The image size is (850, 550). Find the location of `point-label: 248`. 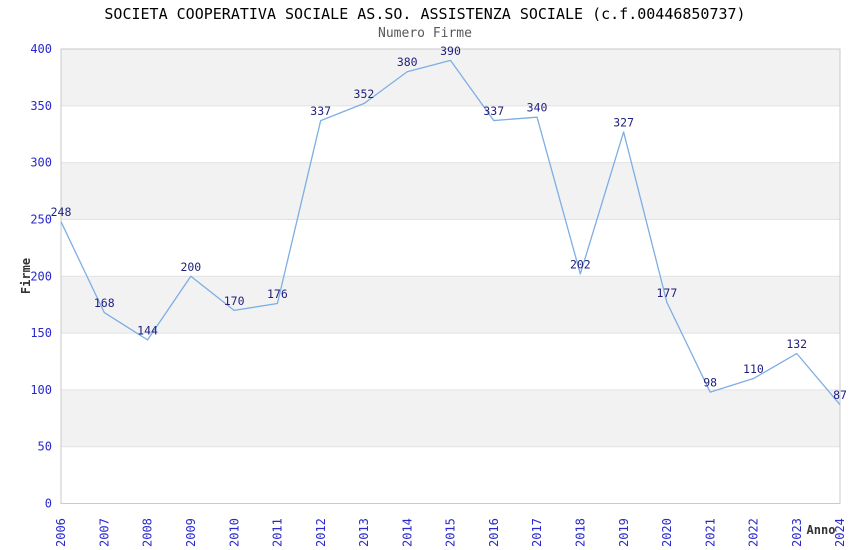

point-label: 248 is located at coordinates (61, 212).